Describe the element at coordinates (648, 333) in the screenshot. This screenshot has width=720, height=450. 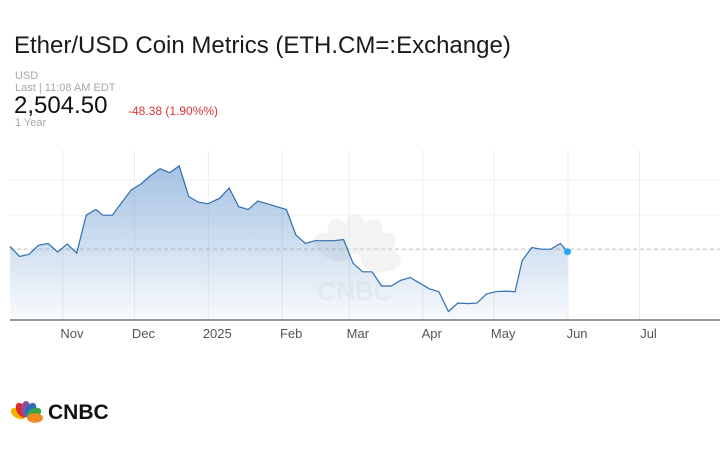
I see `x-tick-label: Jul` at that location.